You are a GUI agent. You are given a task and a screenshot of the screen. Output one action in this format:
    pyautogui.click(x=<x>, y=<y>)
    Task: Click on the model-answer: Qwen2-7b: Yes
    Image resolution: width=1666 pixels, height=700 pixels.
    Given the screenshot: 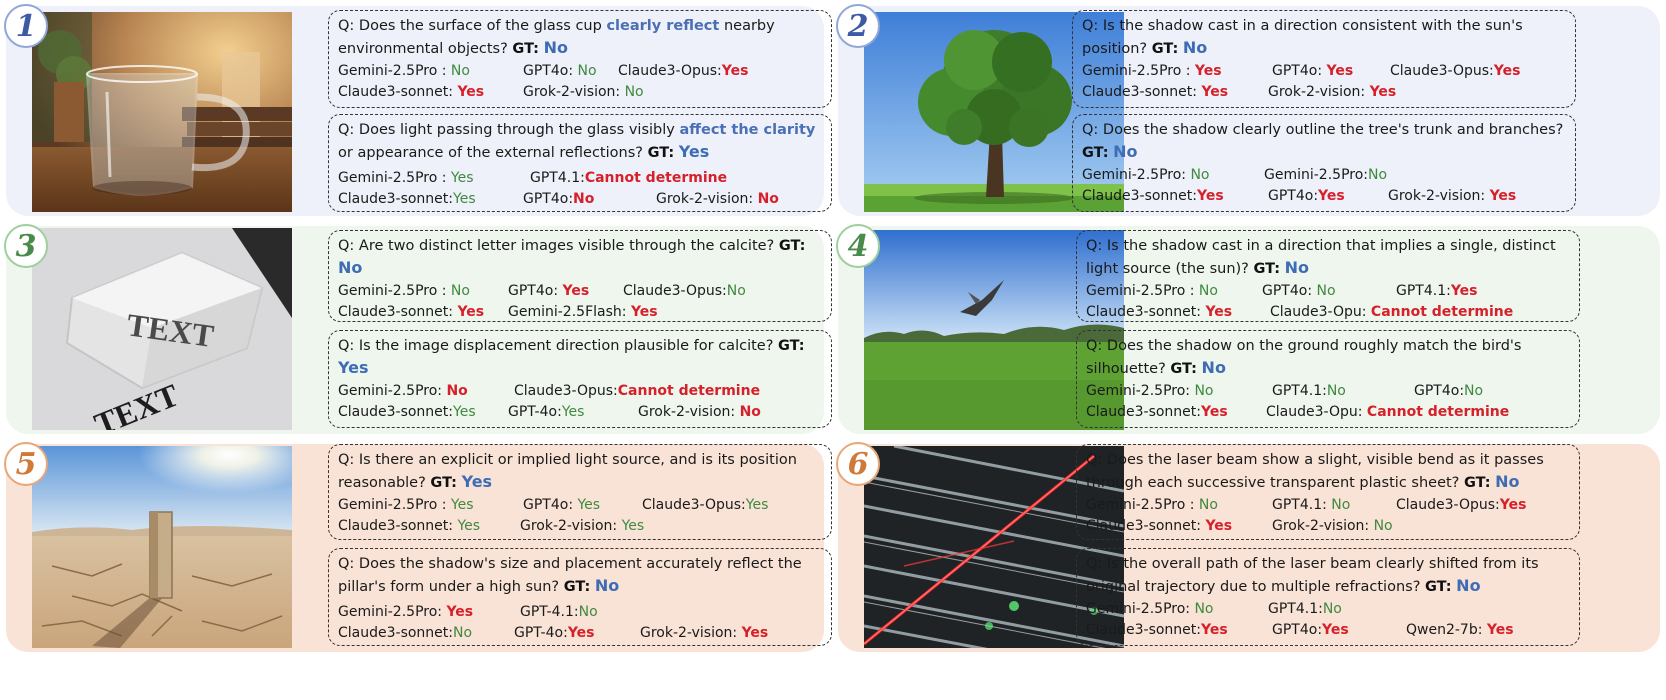 What is the action you would take?
    pyautogui.click(x=1460, y=630)
    